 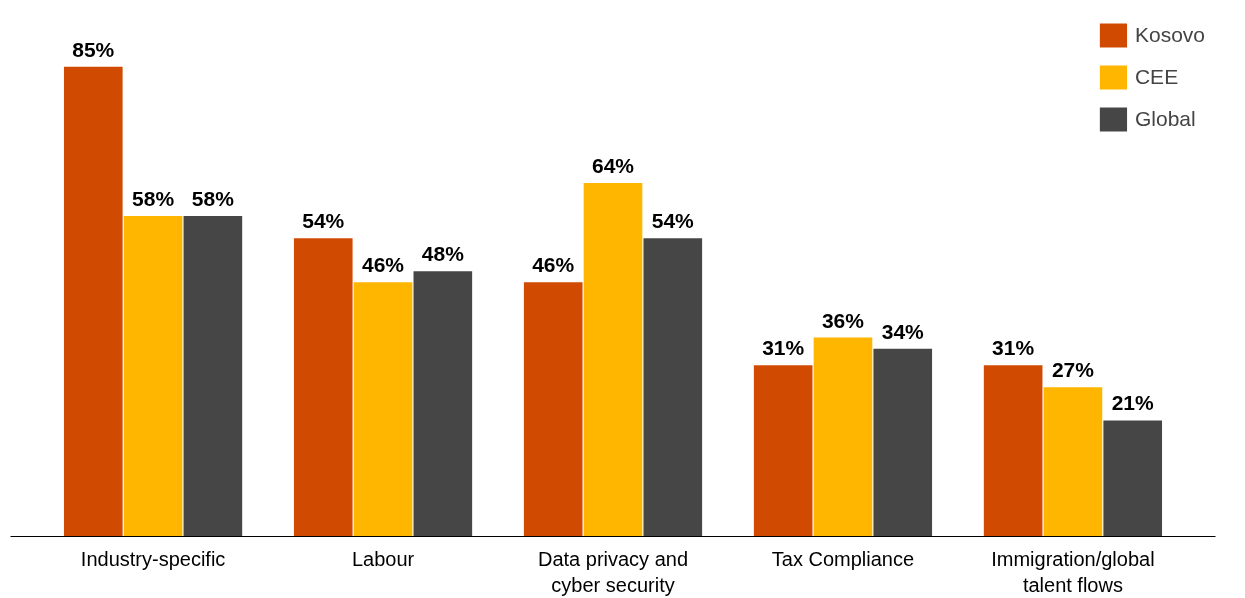 I want to click on data-label: 34%, so click(x=903, y=331).